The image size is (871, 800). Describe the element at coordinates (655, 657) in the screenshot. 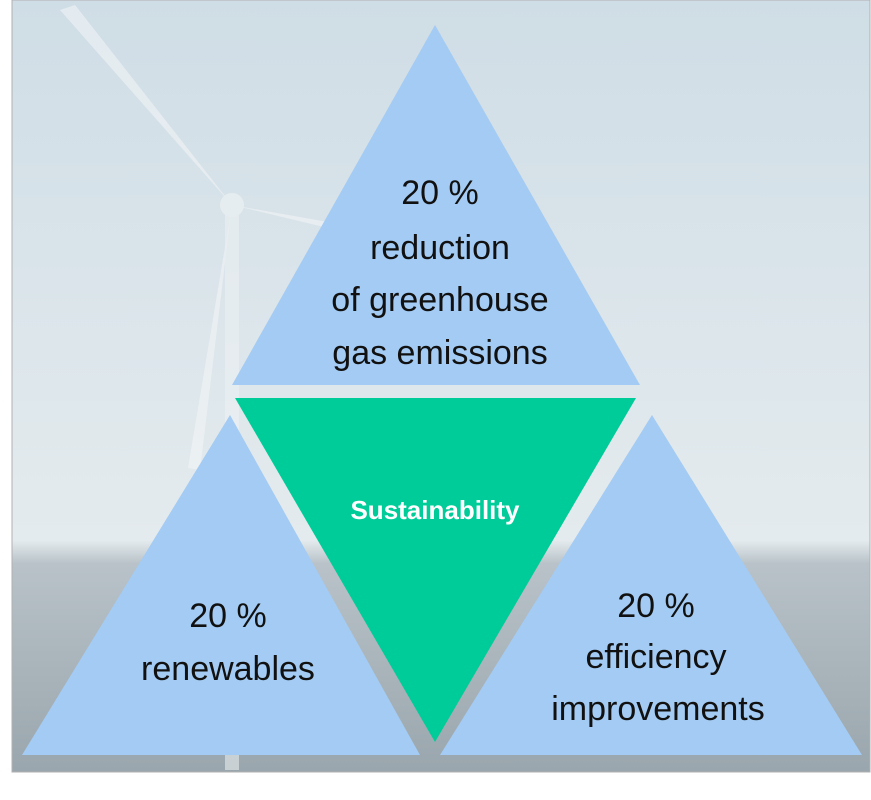

I see `node-text: efficiency` at that location.